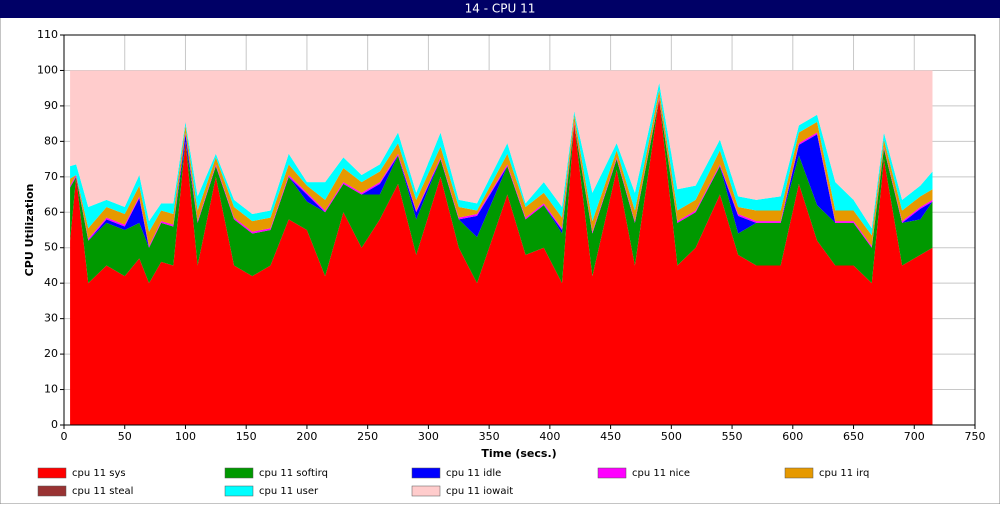  I want to click on legend-label: cpu 11 nice, so click(661, 473).